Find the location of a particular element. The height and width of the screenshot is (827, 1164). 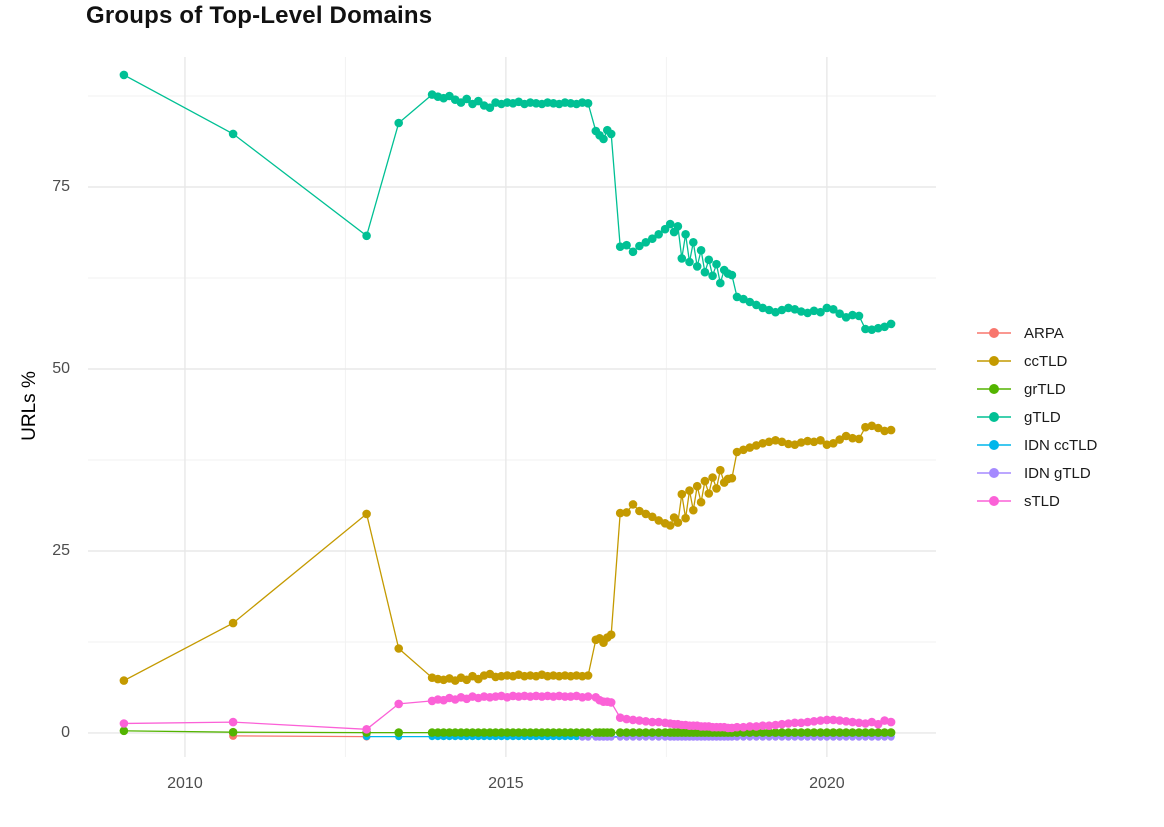

legend-label: sTLD is located at coordinates (1042, 501).